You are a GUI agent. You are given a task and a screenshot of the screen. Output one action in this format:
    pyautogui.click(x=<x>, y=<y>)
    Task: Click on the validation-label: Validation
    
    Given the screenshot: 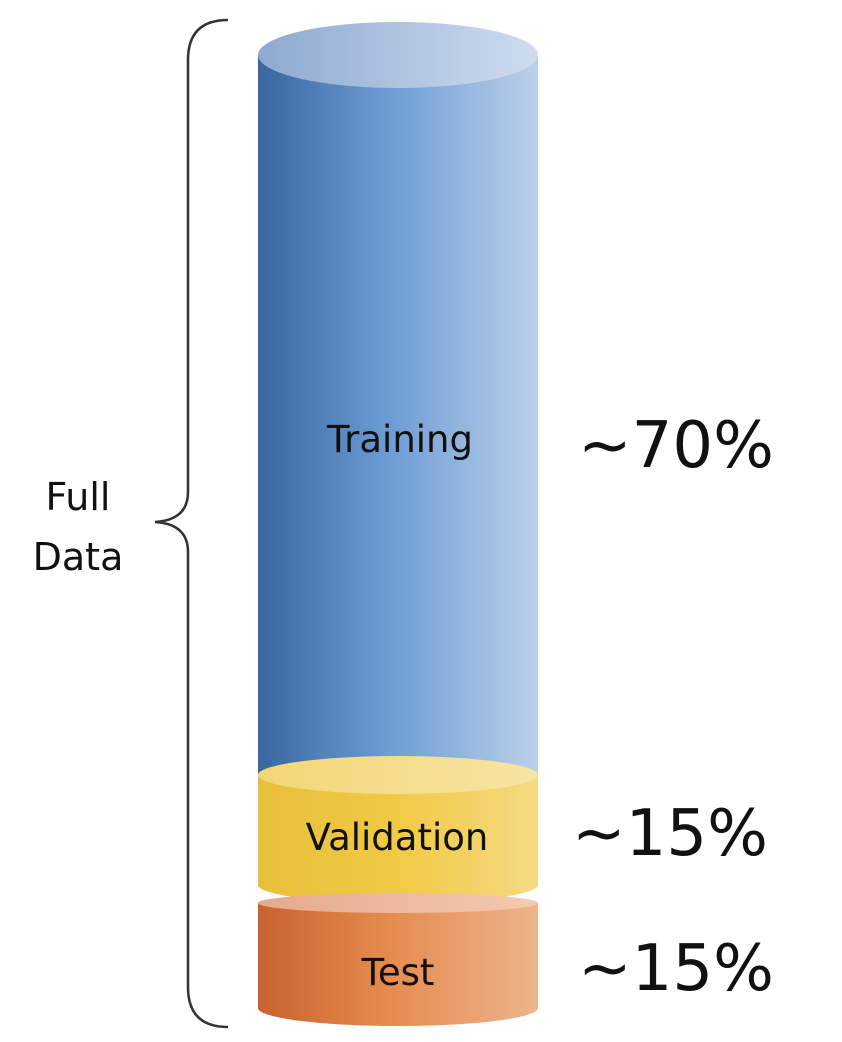 What is the action you would take?
    pyautogui.click(x=397, y=837)
    